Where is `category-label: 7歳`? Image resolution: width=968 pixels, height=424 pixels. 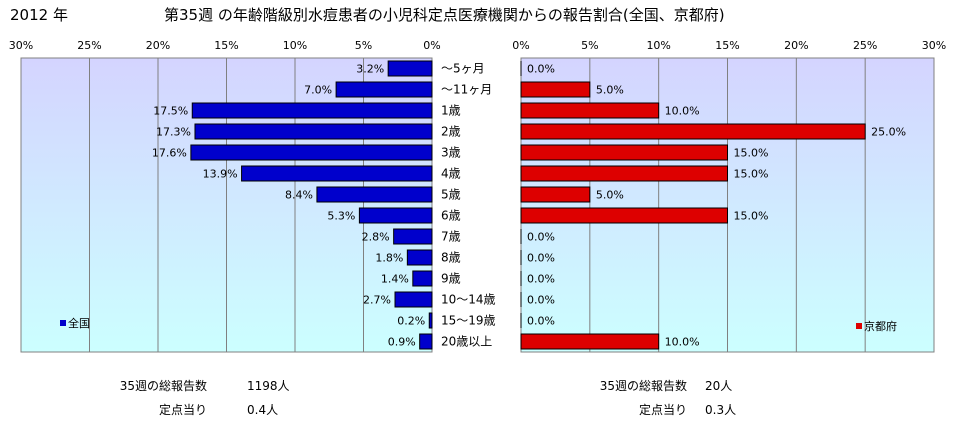 category-label: 7歳 is located at coordinates (451, 237).